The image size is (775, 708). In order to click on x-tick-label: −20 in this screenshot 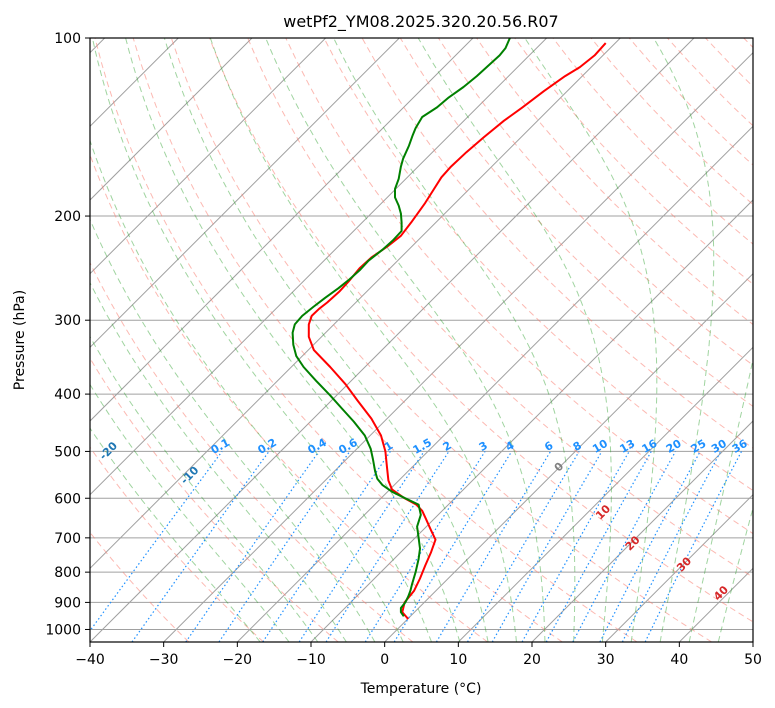, I will do `click(238, 660)`.